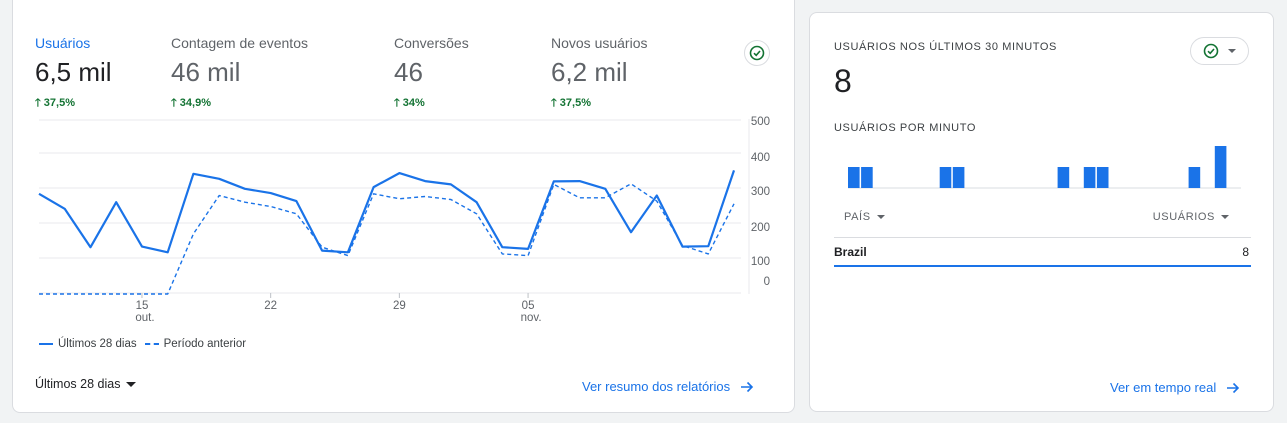 The image size is (1287, 423). I want to click on x-tick-label: 29, so click(399, 306).